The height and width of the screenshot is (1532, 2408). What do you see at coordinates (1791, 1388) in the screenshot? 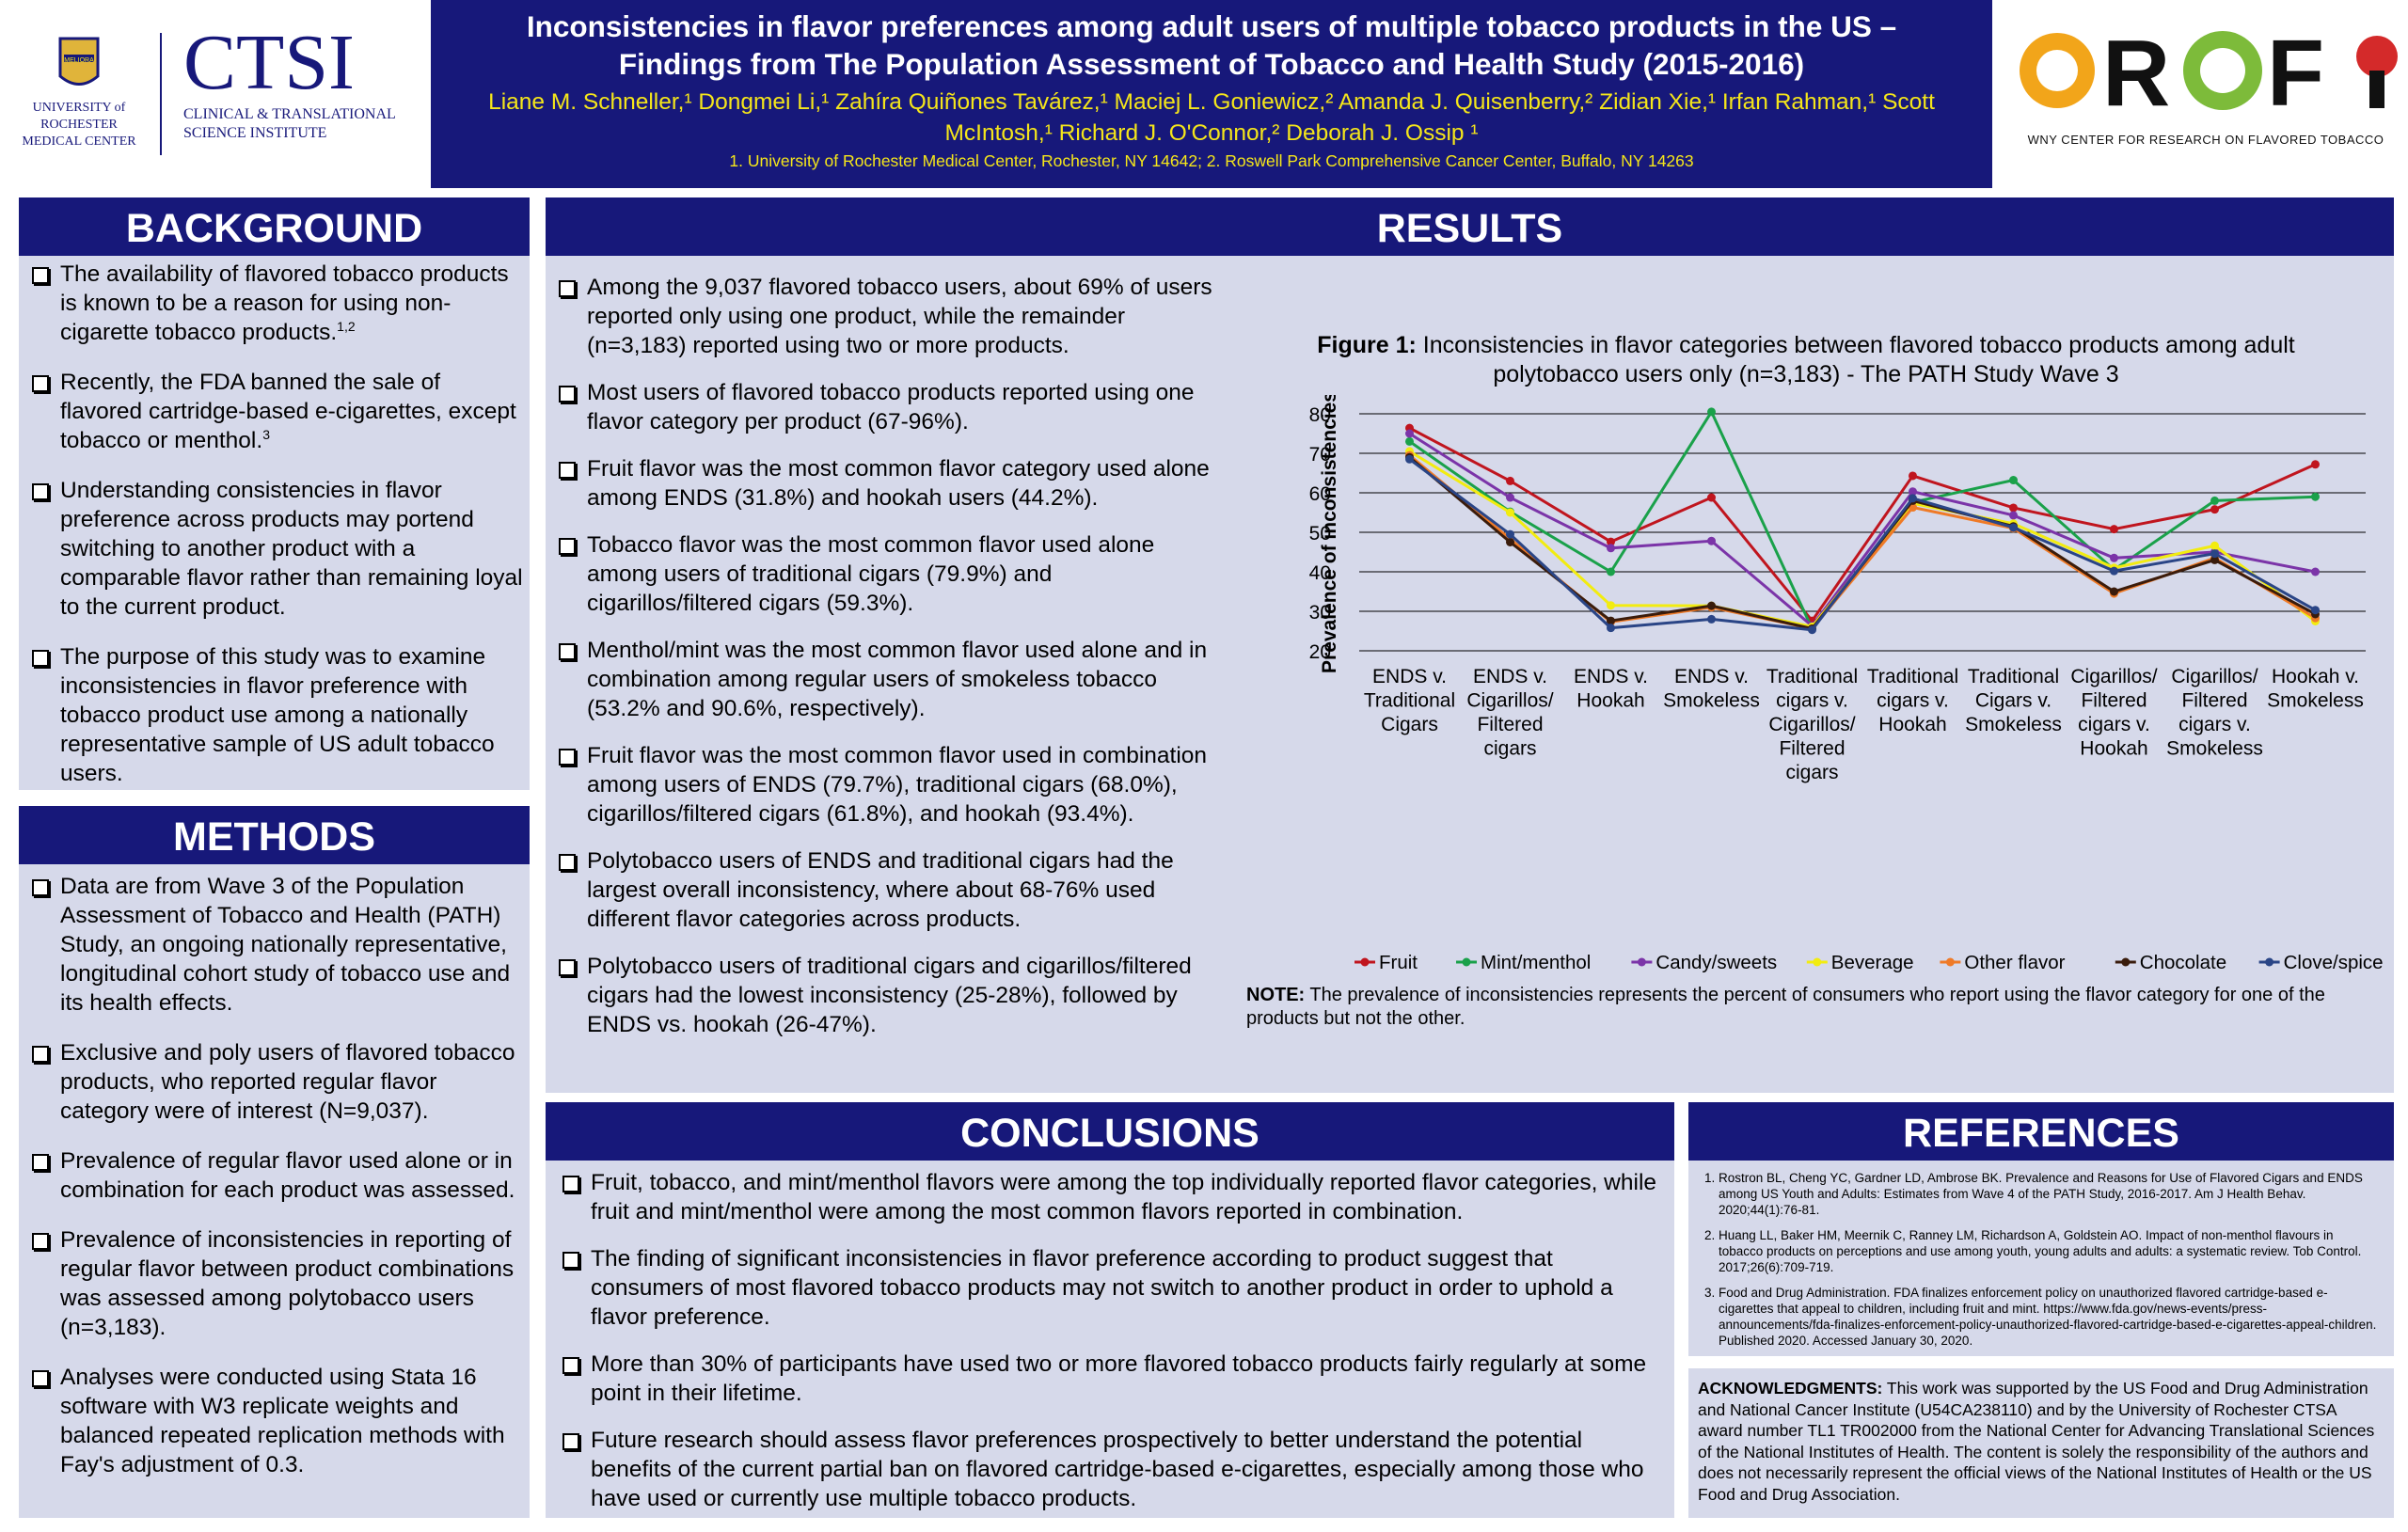
I see `ack-label: ACKNOWLEDGMENTS:` at bounding box center [1791, 1388].